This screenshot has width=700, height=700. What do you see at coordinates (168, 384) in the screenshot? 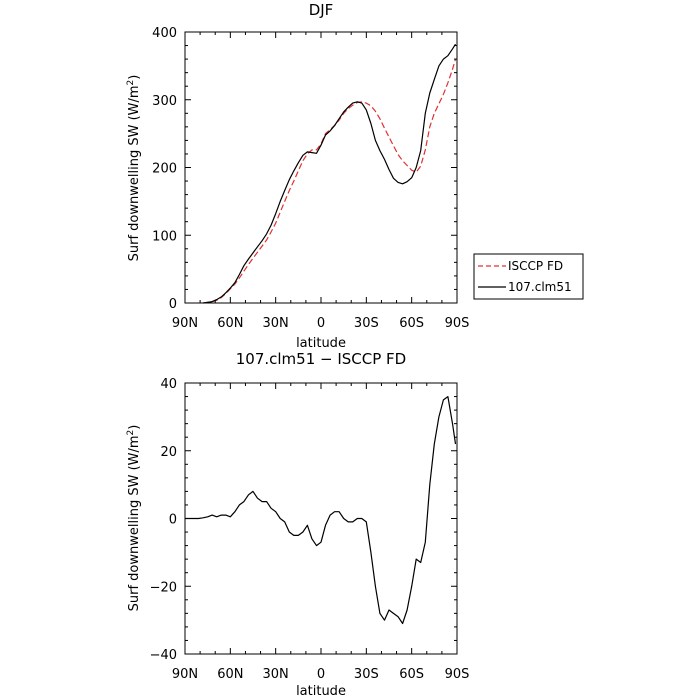
I see `y-tick-label: 40` at bounding box center [168, 384].